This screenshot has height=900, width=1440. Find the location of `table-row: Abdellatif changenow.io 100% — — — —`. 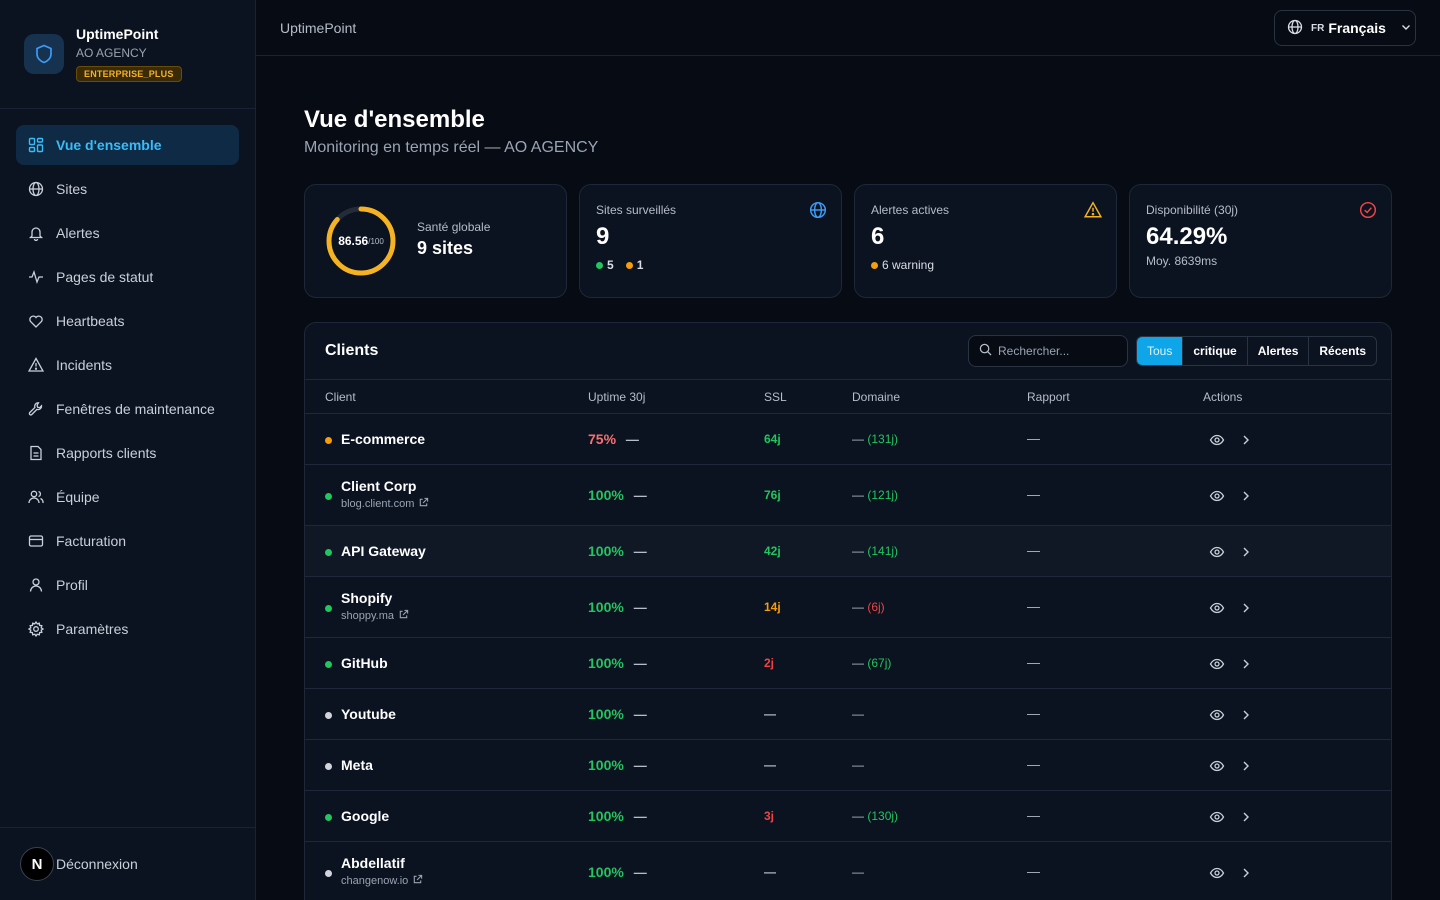

table-row: Abdellatif changenow.io 100% — — — — is located at coordinates (848, 871).